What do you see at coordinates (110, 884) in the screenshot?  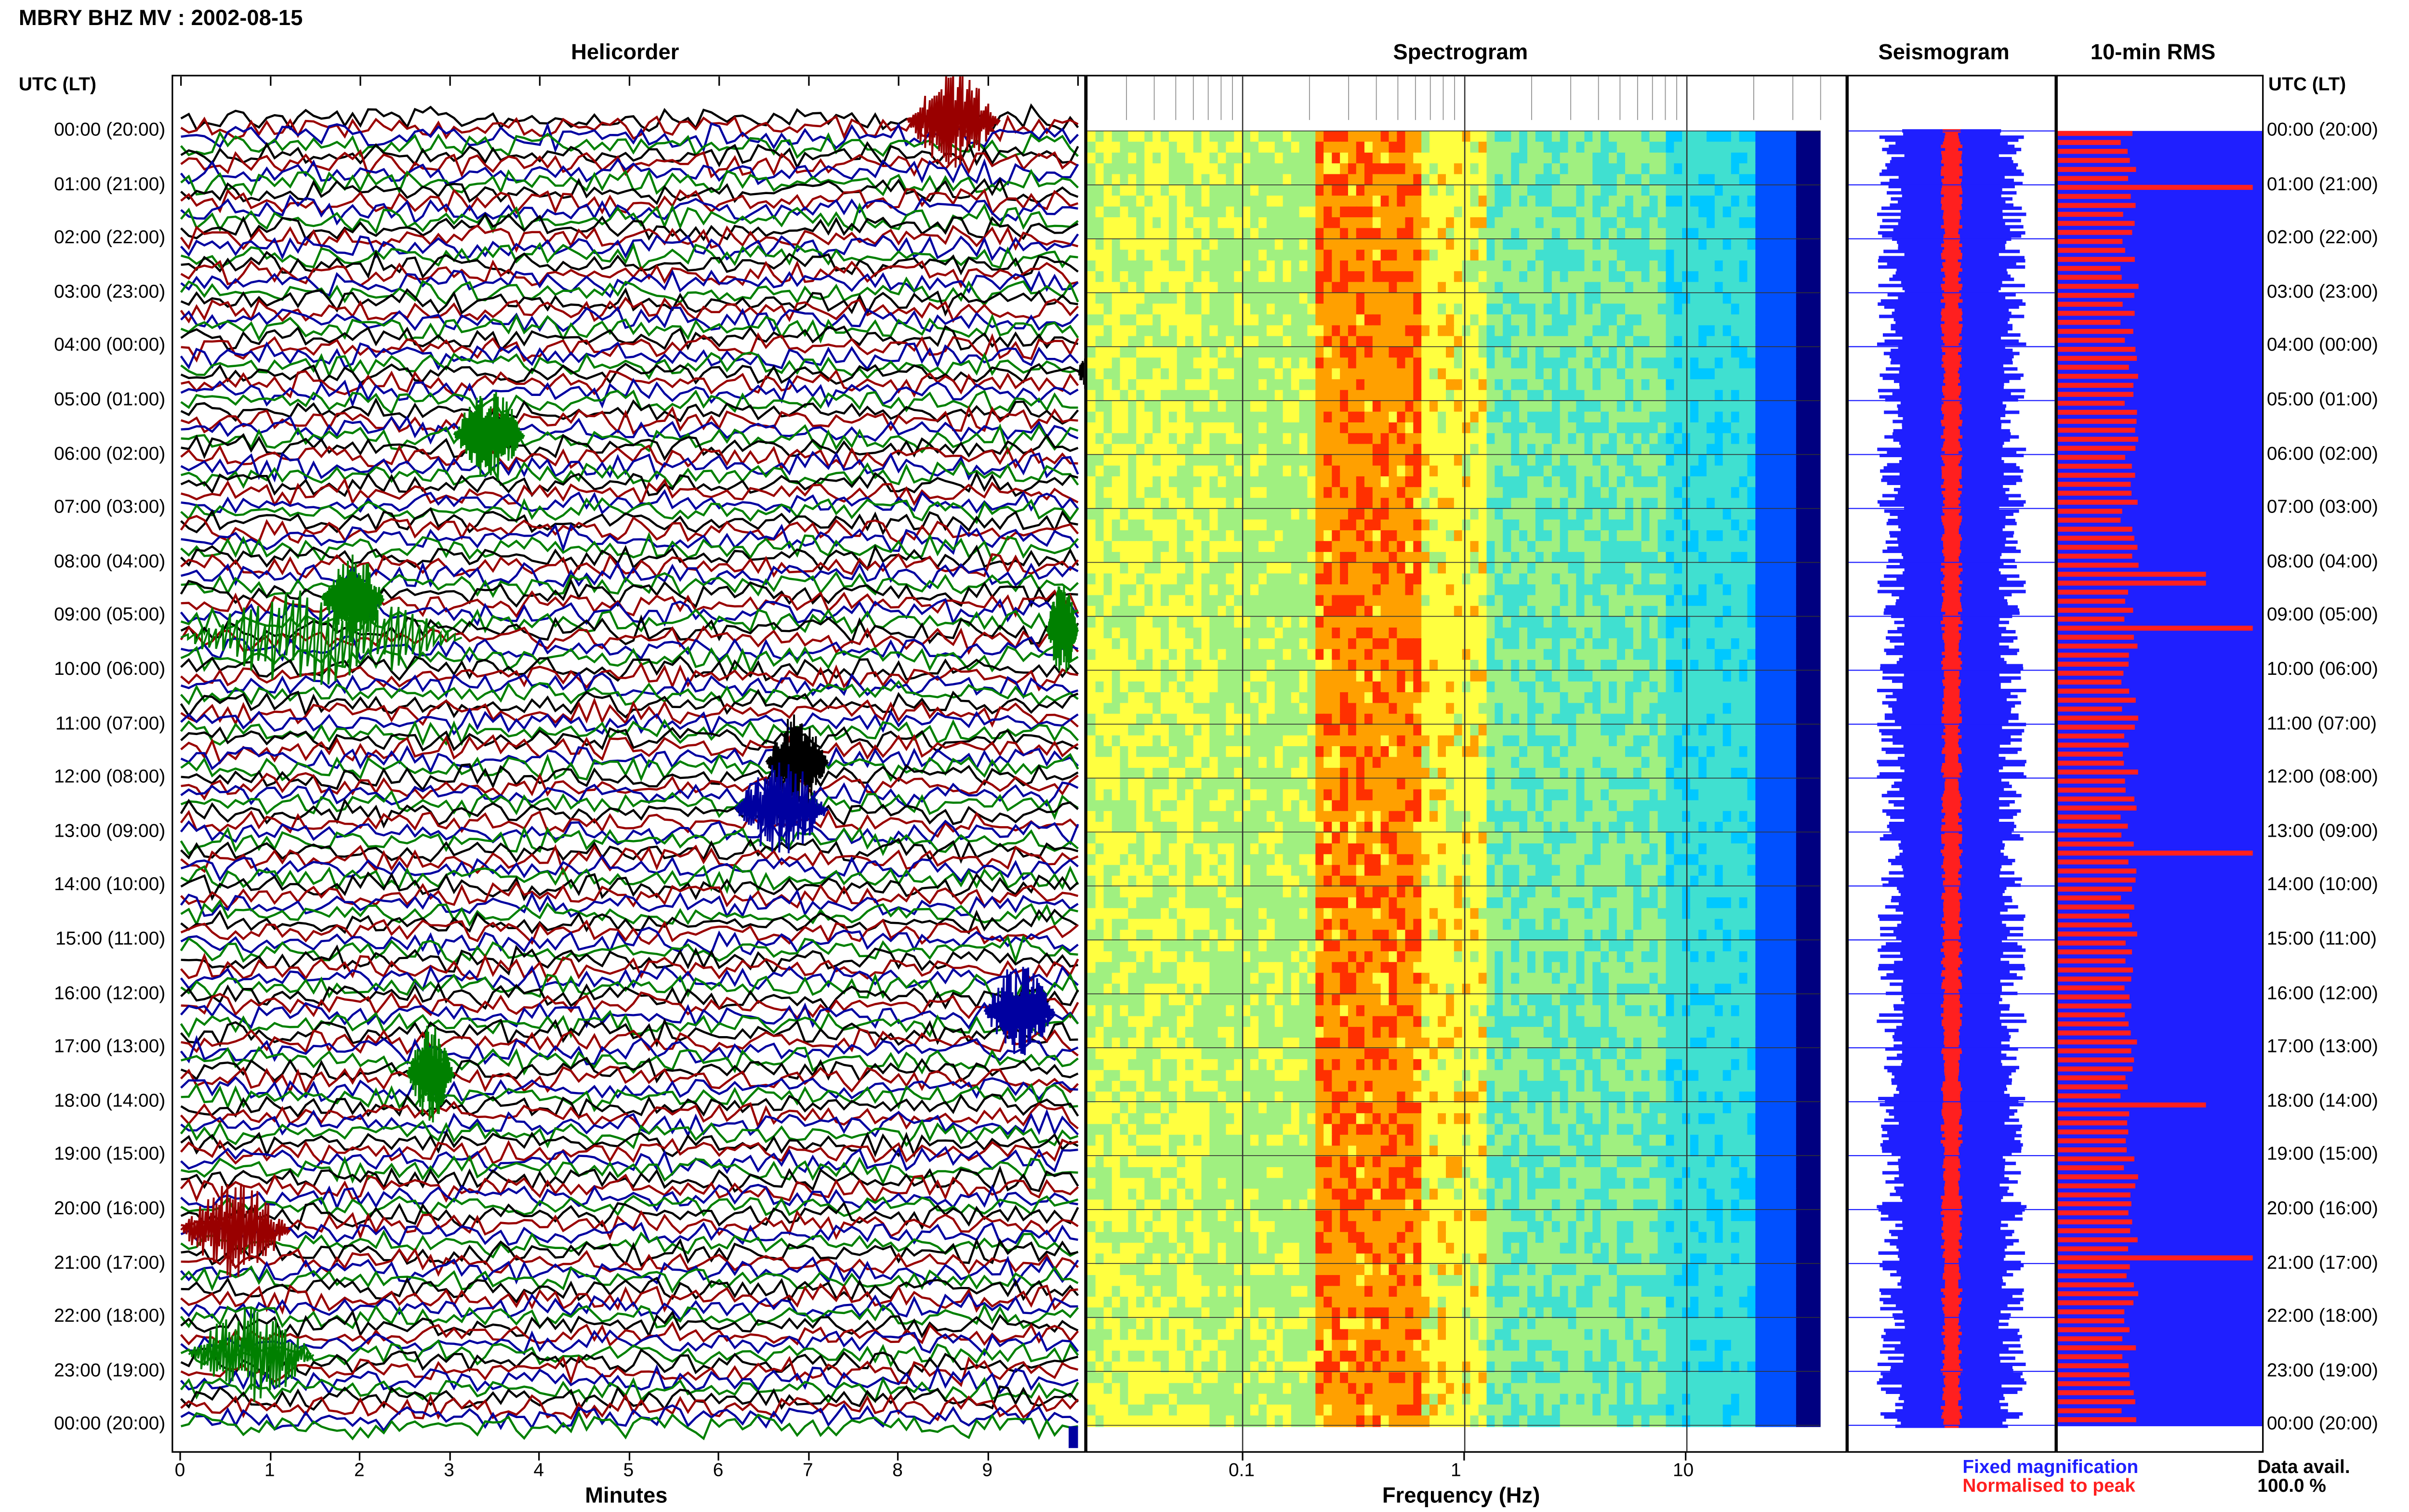 I see `time-label-left: 14:00 (10:00)` at bounding box center [110, 884].